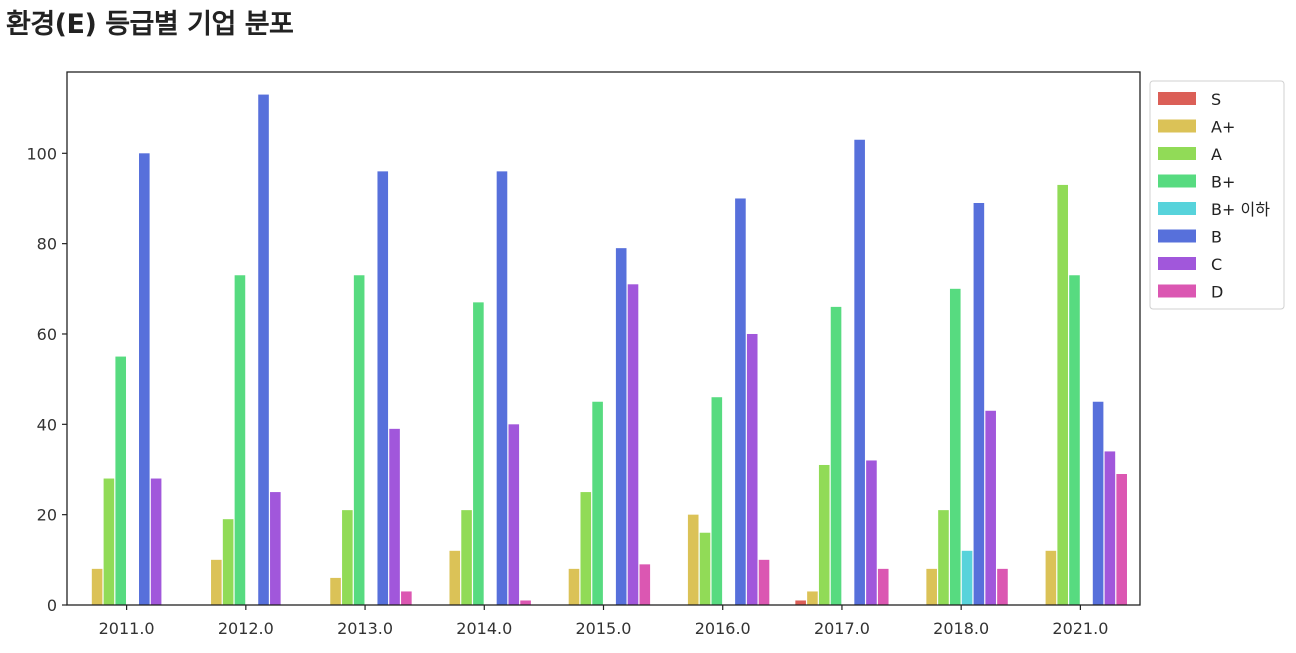 The image size is (1296, 653). What do you see at coordinates (1223, 182) in the screenshot?
I see `legend-label: B+` at bounding box center [1223, 182].